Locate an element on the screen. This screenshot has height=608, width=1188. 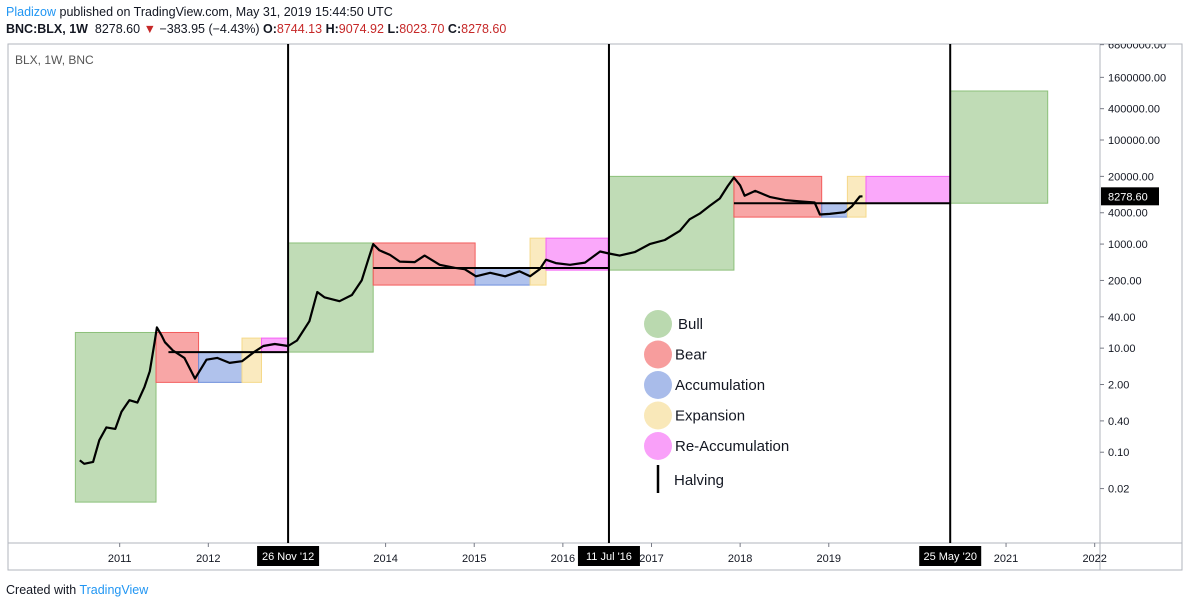
x-tick-label: 2021 is located at coordinates (1006, 559).